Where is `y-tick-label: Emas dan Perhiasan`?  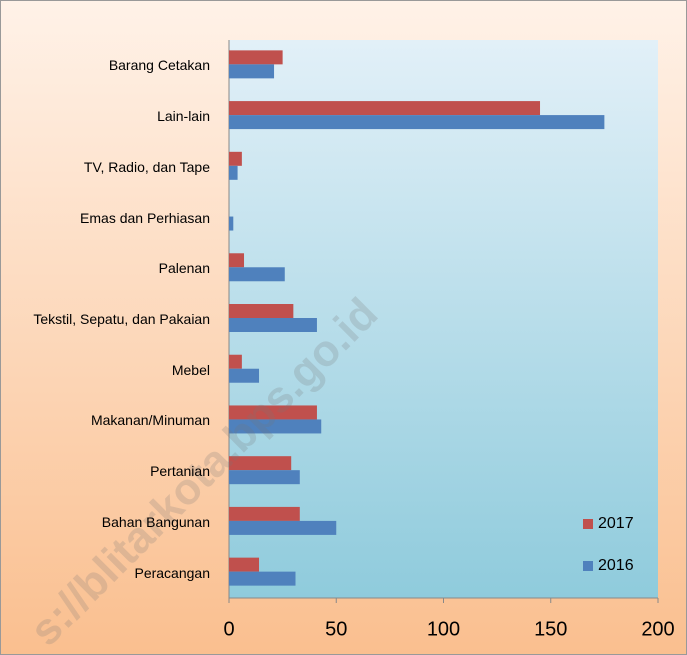
y-tick-label: Emas dan Perhiasan is located at coordinates (145, 217).